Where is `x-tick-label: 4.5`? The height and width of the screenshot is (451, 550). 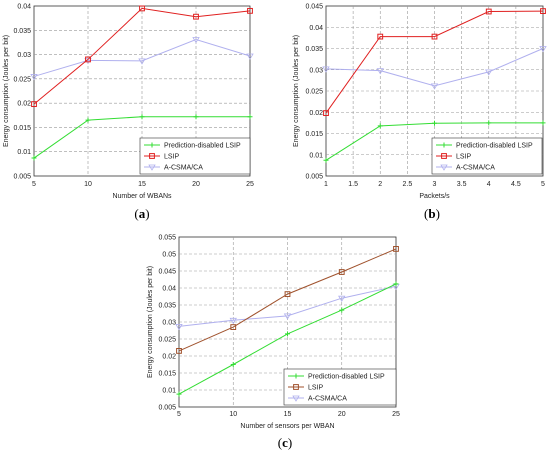 x-tick-label: 4.5 is located at coordinates (516, 184).